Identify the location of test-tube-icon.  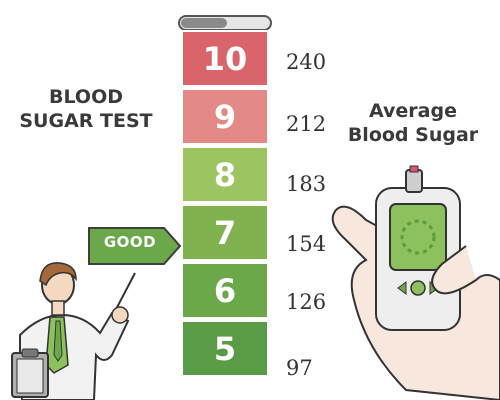
(225, 23).